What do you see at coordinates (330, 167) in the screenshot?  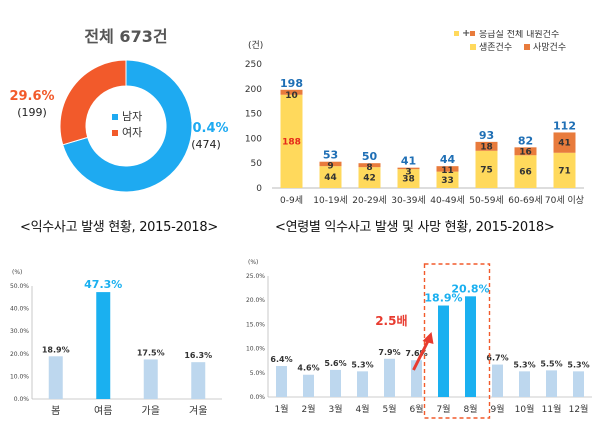 I see `death-label-1: 9` at bounding box center [330, 167].